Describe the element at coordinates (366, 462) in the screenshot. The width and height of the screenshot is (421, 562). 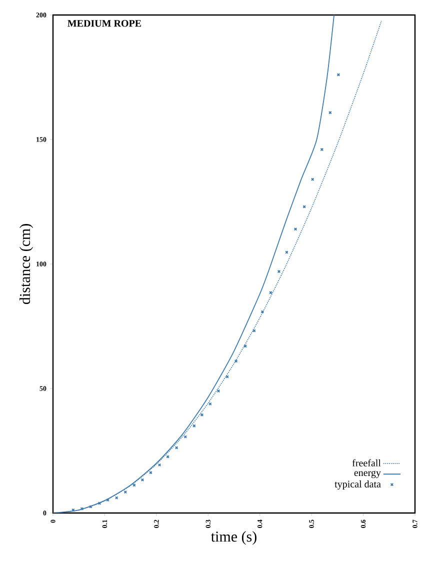
I see `legend-label: freefall` at that location.